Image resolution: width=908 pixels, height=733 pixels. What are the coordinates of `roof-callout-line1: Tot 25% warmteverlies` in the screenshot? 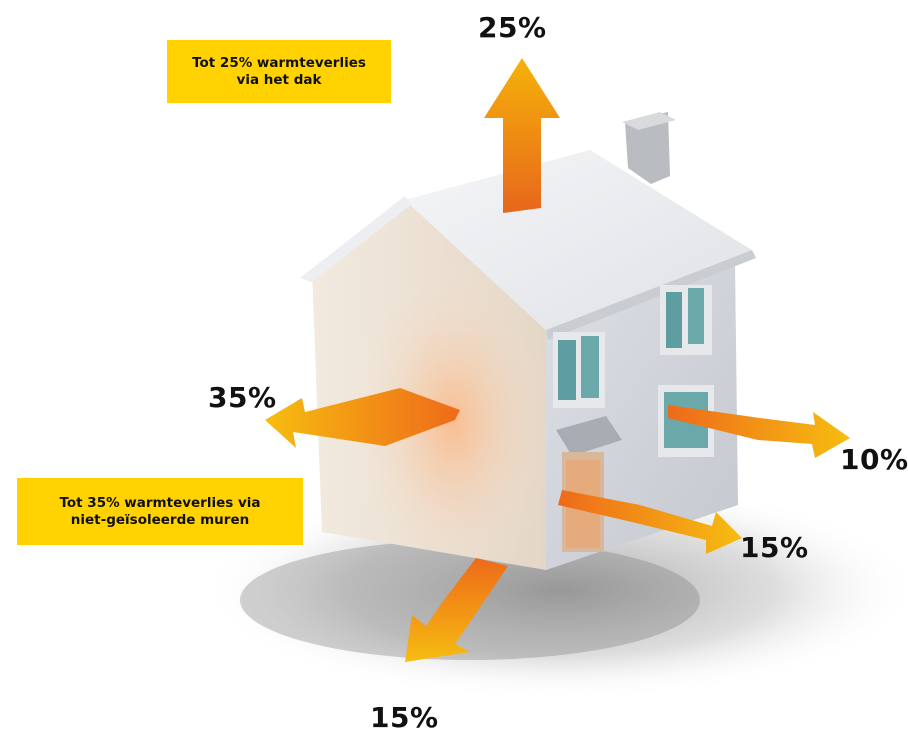 It's located at (279, 62).